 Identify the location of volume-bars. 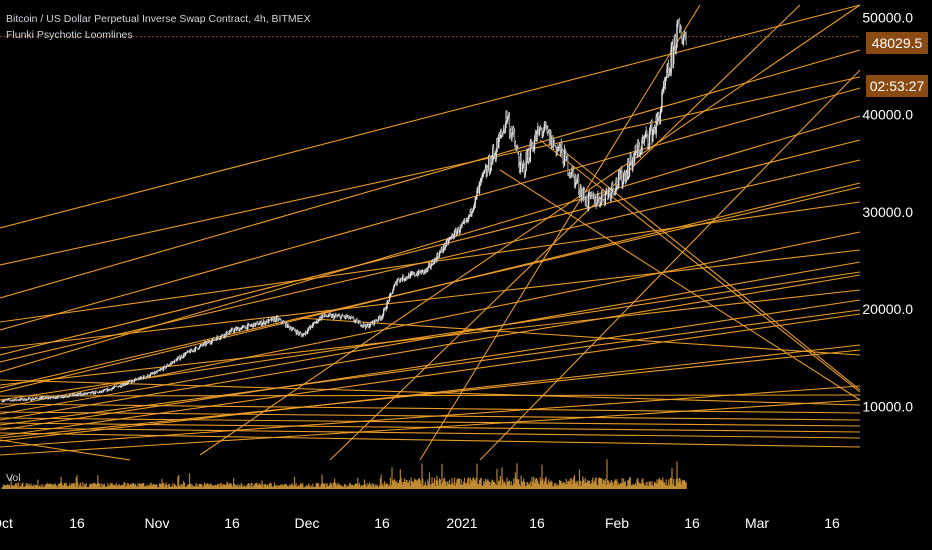
(344, 474).